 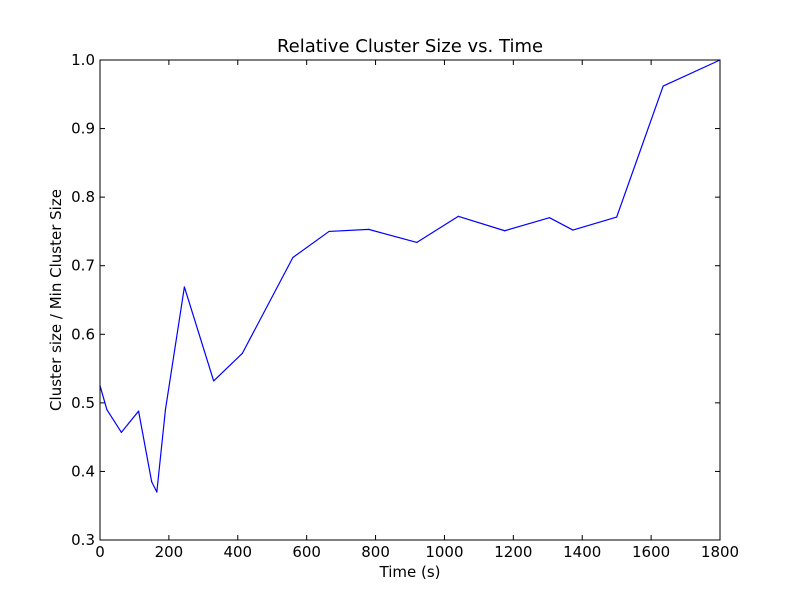 What do you see at coordinates (375, 552) in the screenshot?
I see `x-tick-label: 800` at bounding box center [375, 552].